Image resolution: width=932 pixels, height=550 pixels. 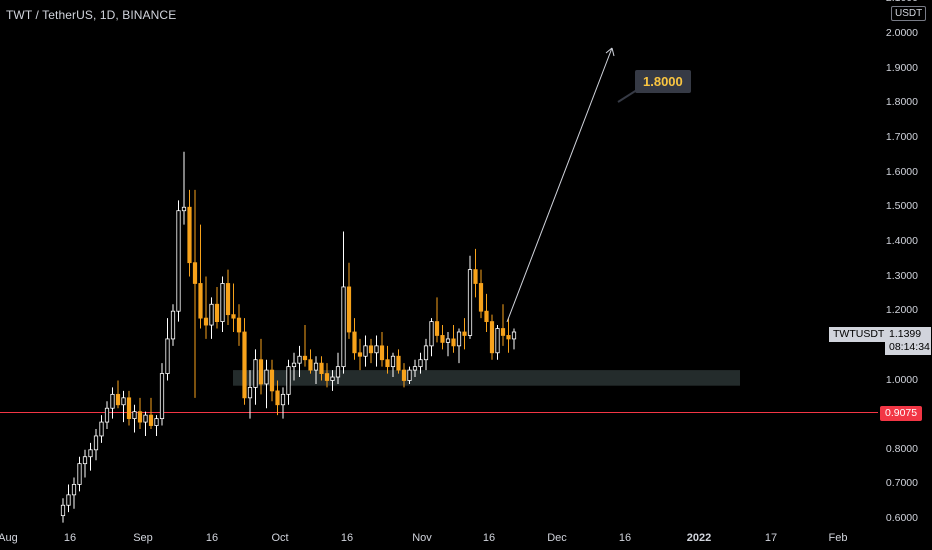 What do you see at coordinates (901, 33) in the screenshot?
I see `price-tick-label: 2.0000` at bounding box center [901, 33].